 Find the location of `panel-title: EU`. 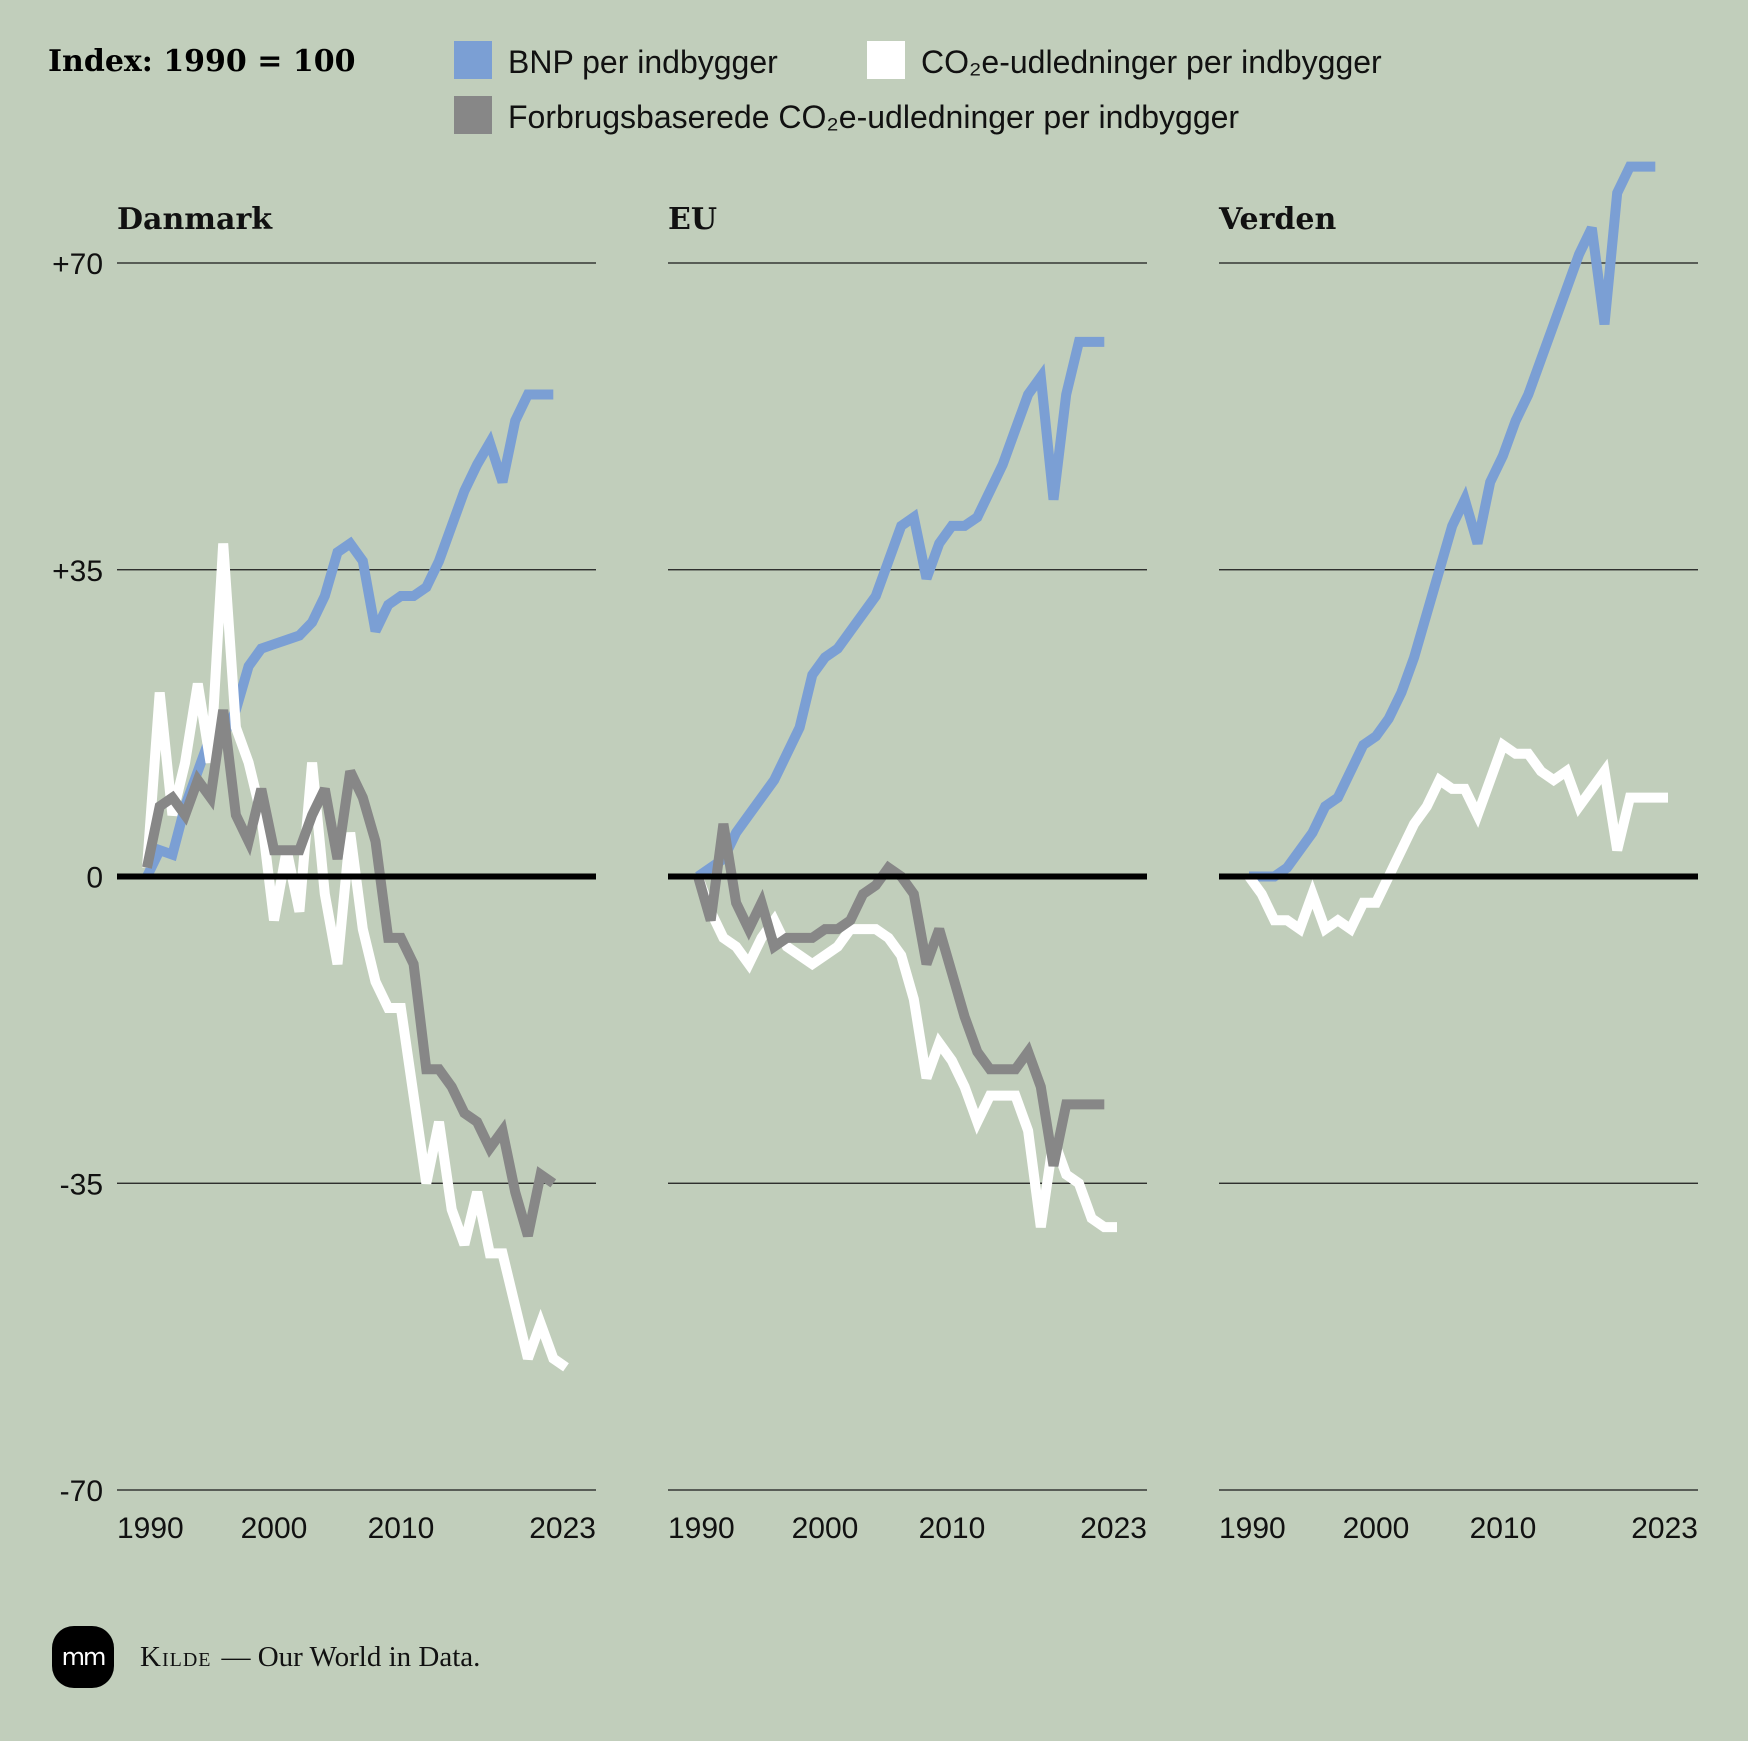

panel-title: EU is located at coordinates (692, 219).